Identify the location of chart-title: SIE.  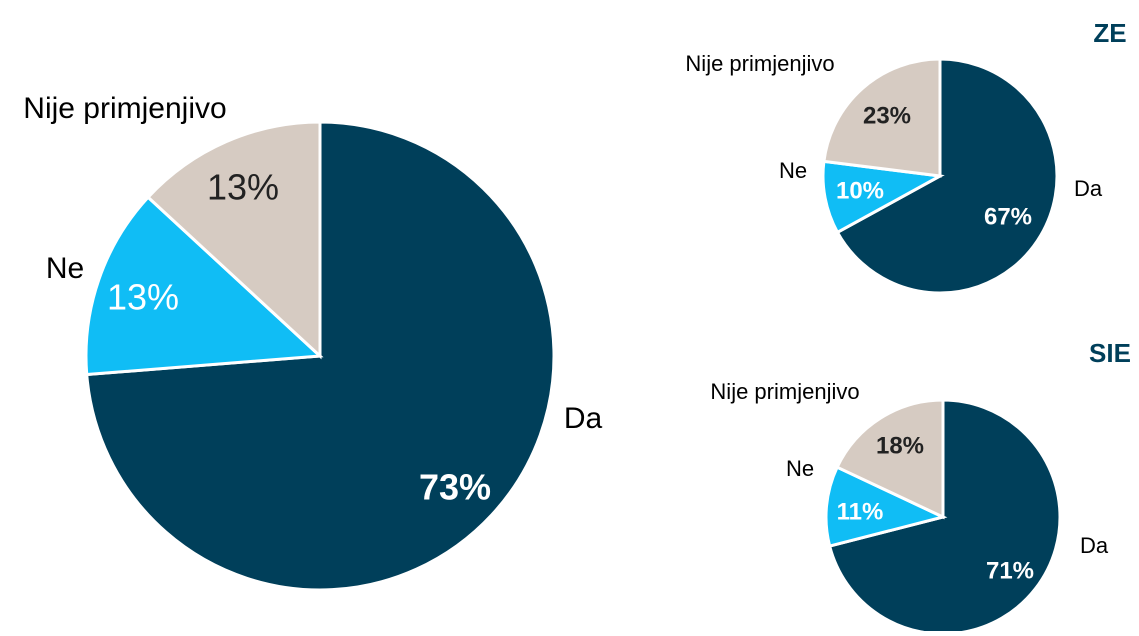
(1110, 353).